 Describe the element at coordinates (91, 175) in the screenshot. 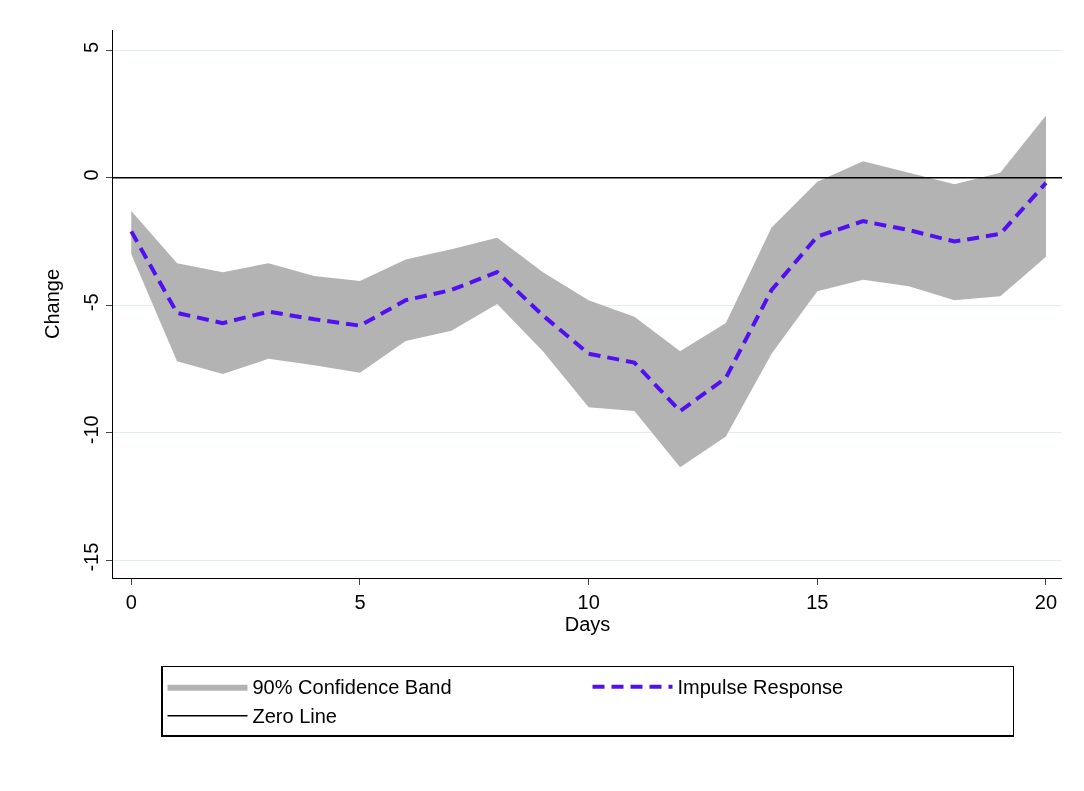

I see `y-tick-label: 0` at that location.